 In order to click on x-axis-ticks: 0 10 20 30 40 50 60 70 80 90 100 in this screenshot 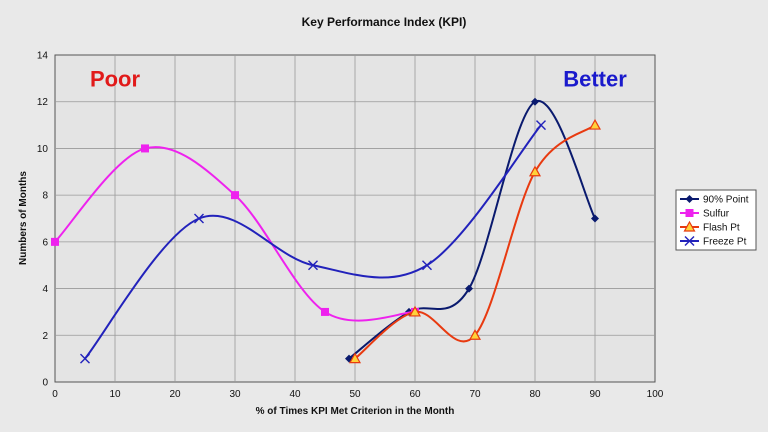, I will do `click(358, 394)`.